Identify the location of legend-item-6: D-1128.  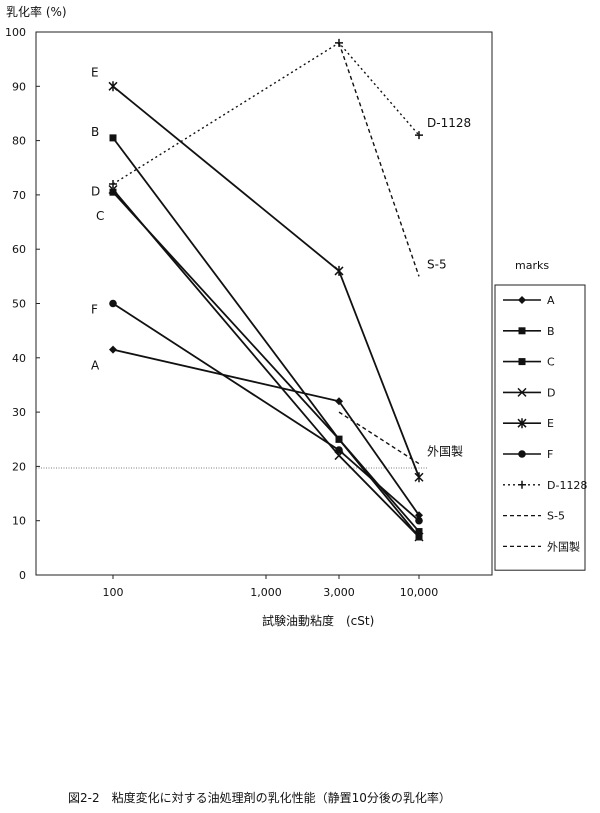
(545, 485).